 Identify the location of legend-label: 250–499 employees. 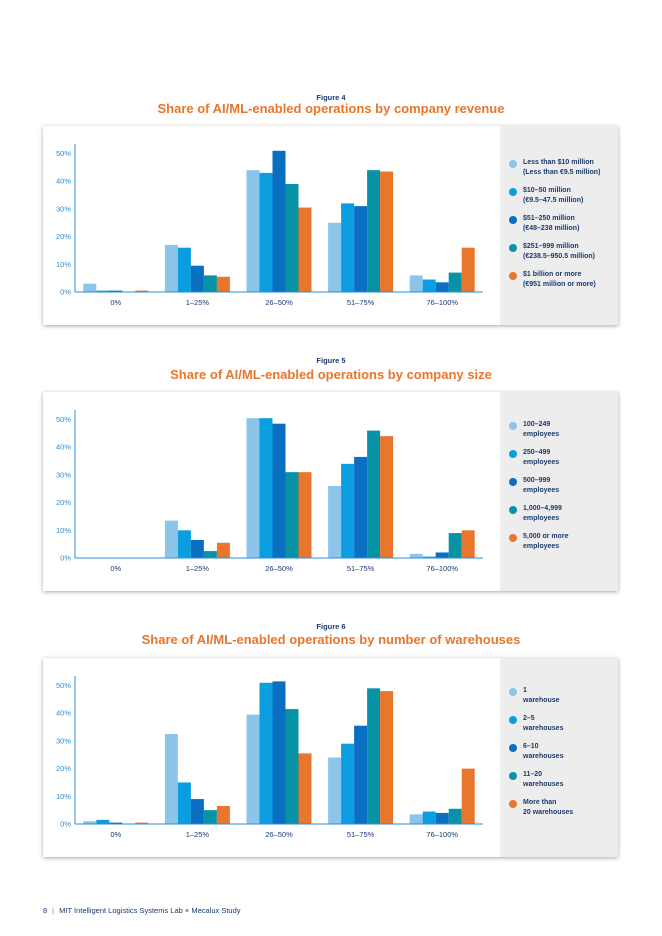
(541, 457).